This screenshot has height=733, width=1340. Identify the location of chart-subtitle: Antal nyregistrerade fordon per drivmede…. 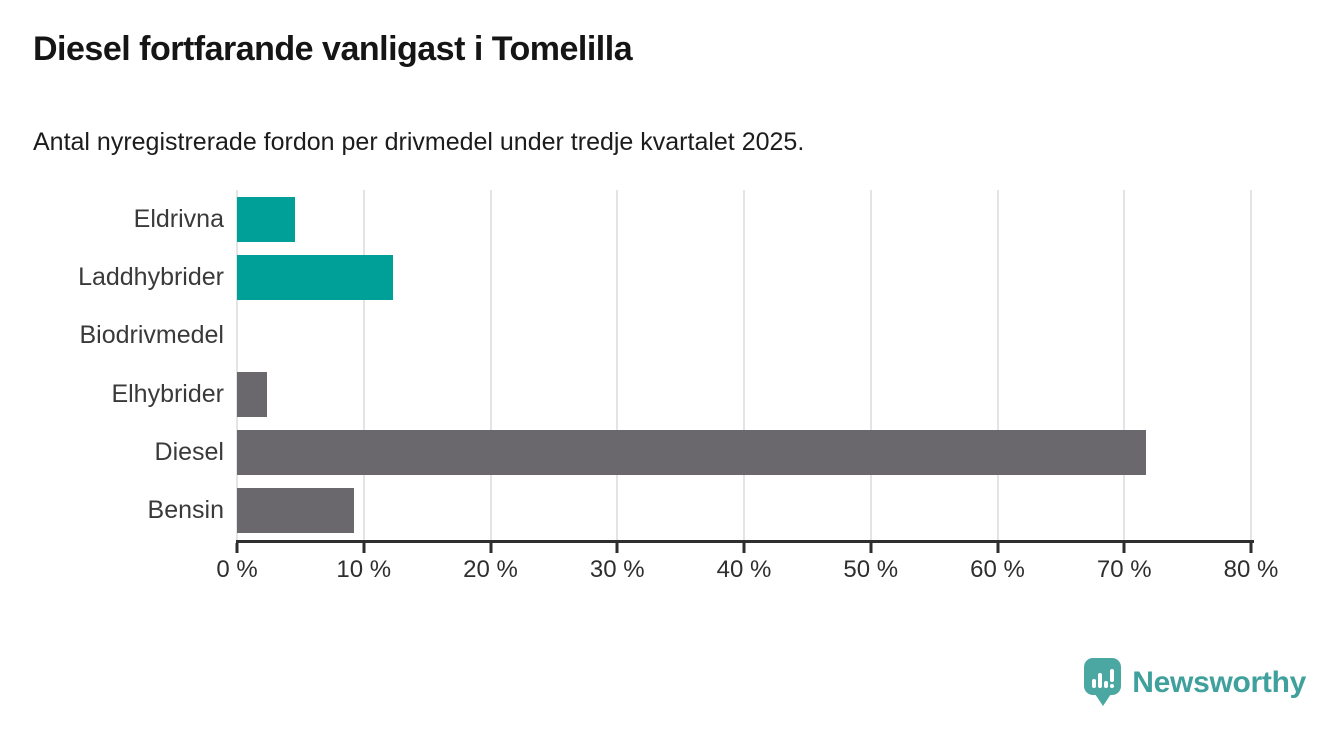
(419, 142).